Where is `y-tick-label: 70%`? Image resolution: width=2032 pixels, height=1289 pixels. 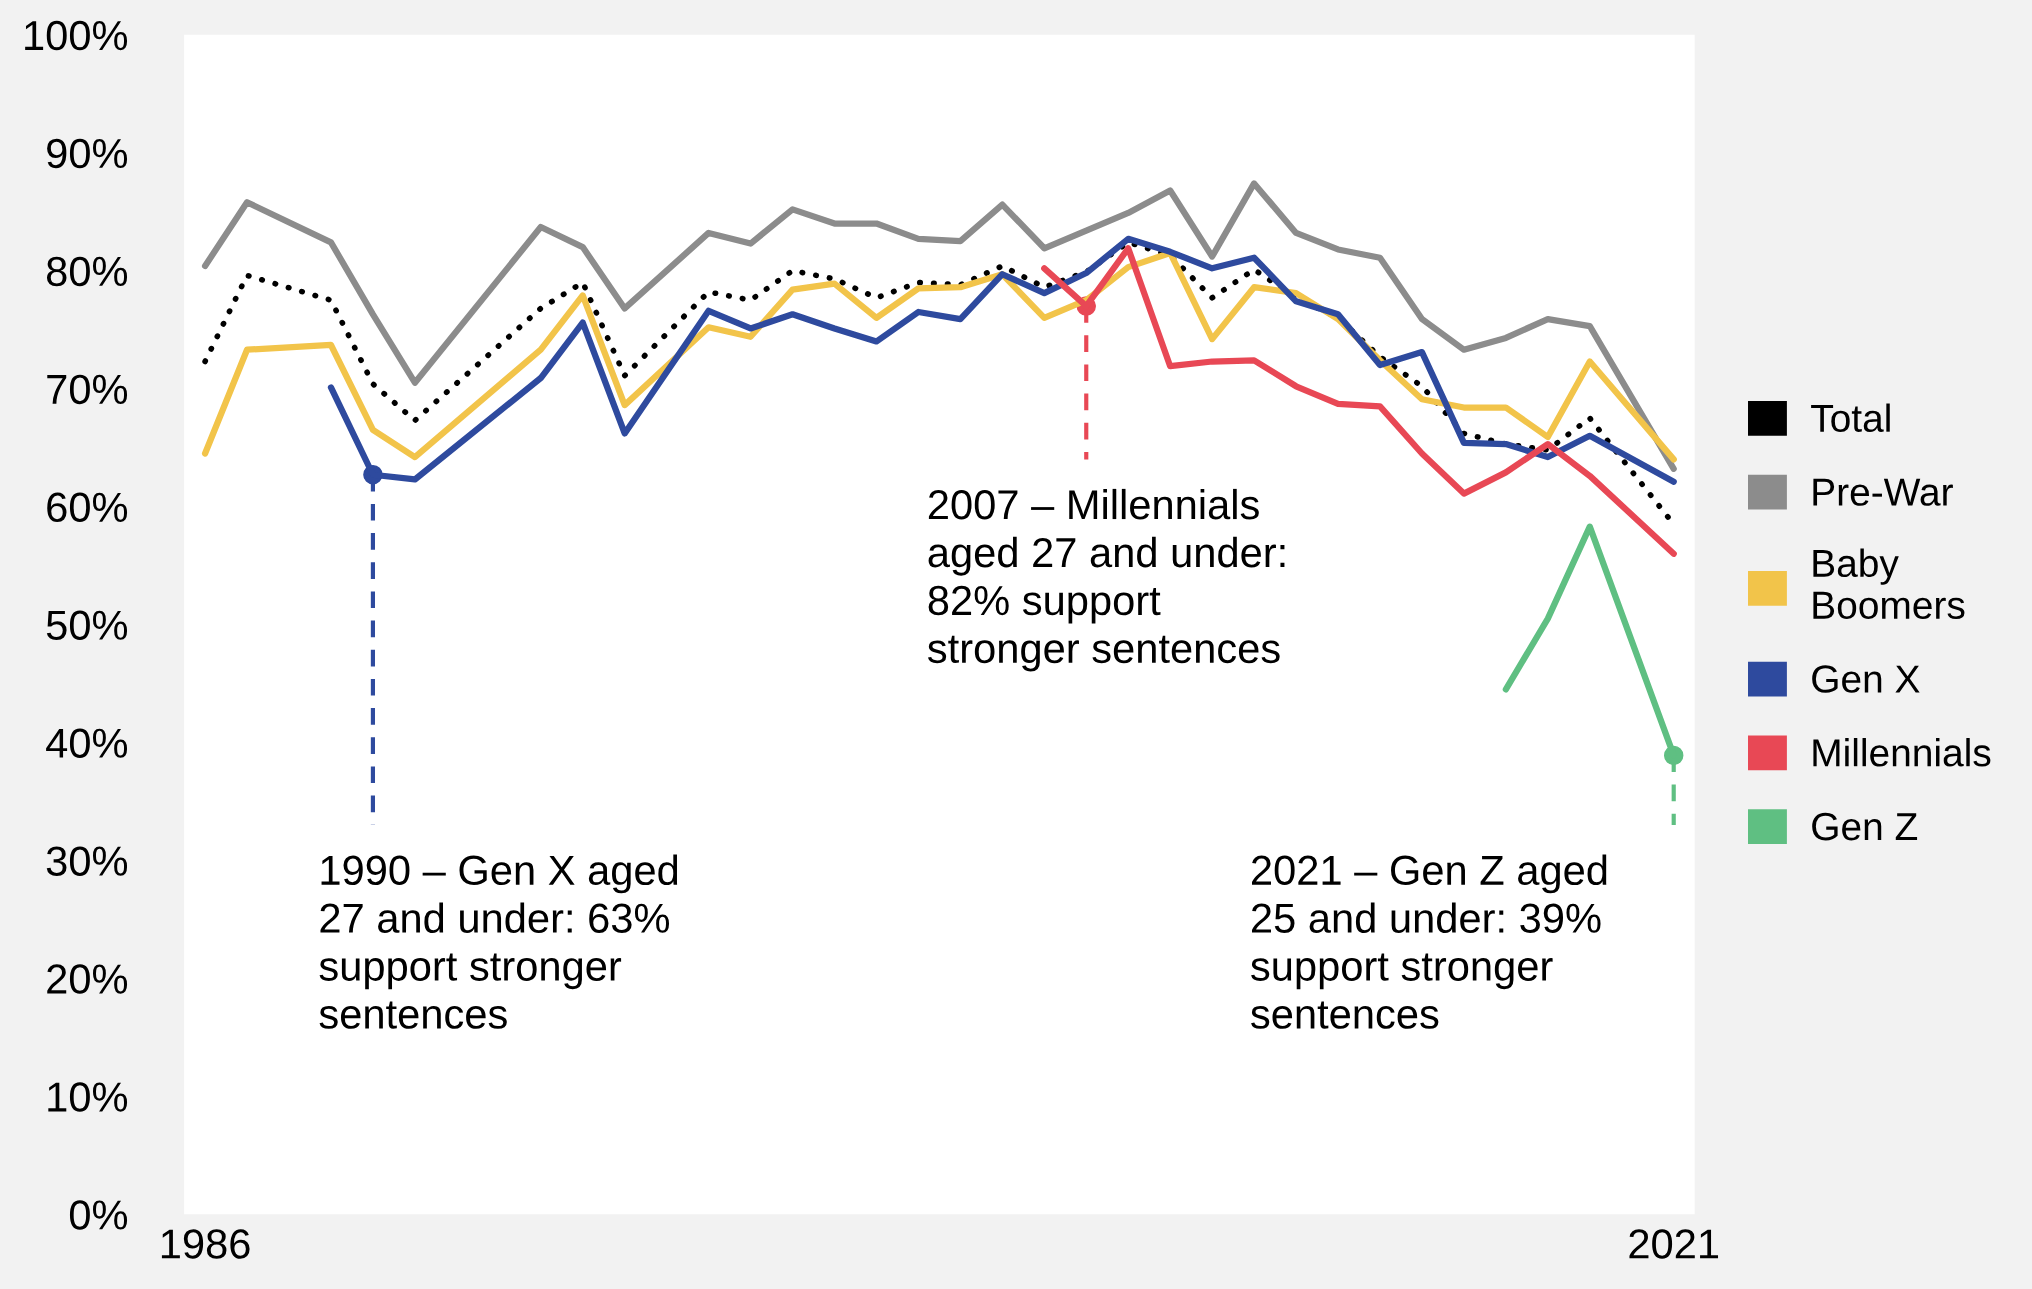 y-tick-label: 70% is located at coordinates (87, 389).